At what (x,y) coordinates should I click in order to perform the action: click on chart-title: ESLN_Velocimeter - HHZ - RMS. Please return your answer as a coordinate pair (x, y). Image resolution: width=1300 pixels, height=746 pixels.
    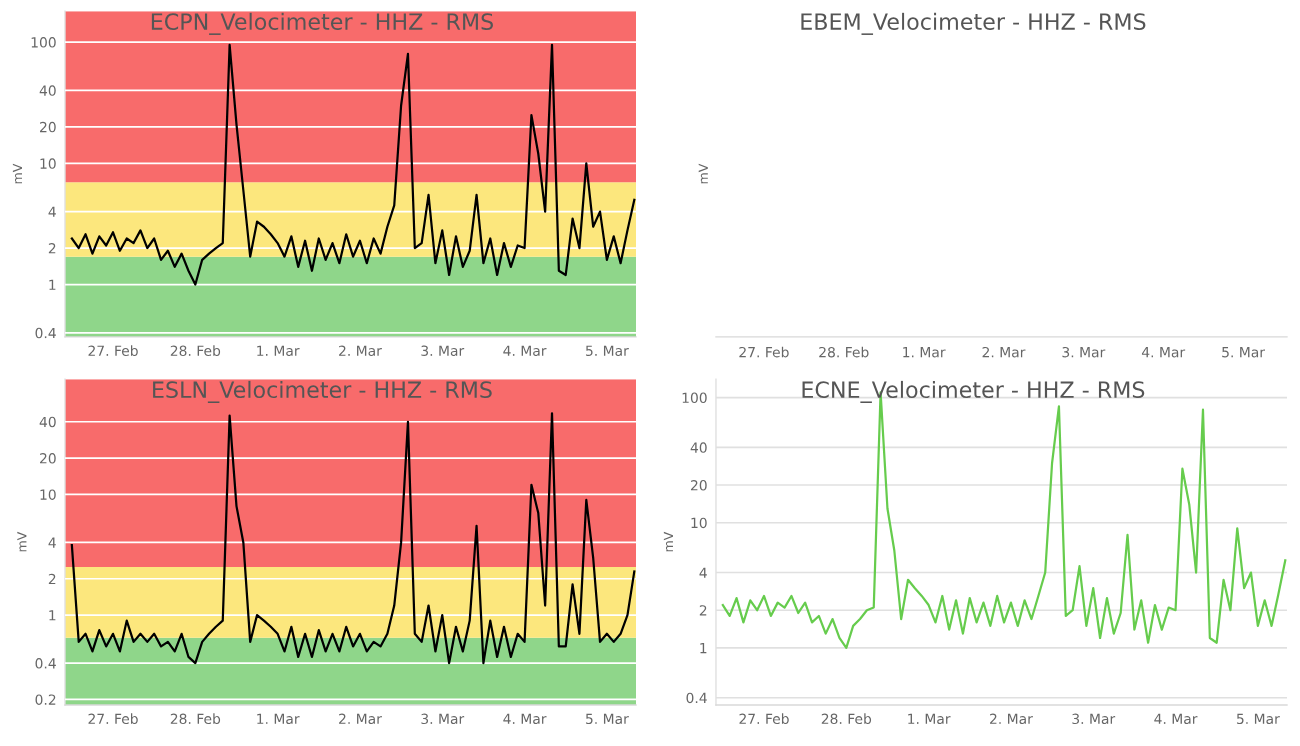
    Looking at the image, I should click on (322, 392).